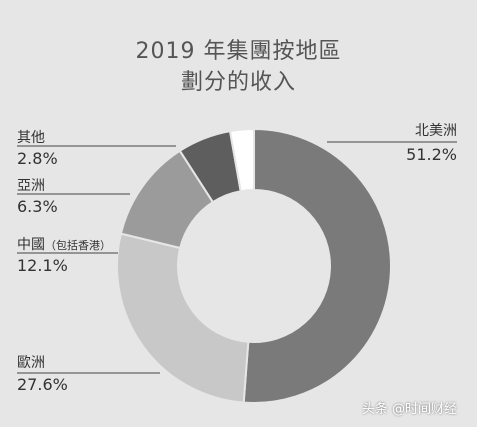  What do you see at coordinates (31, 363) in the screenshot?
I see `label-europe: 歐洲` at bounding box center [31, 363].